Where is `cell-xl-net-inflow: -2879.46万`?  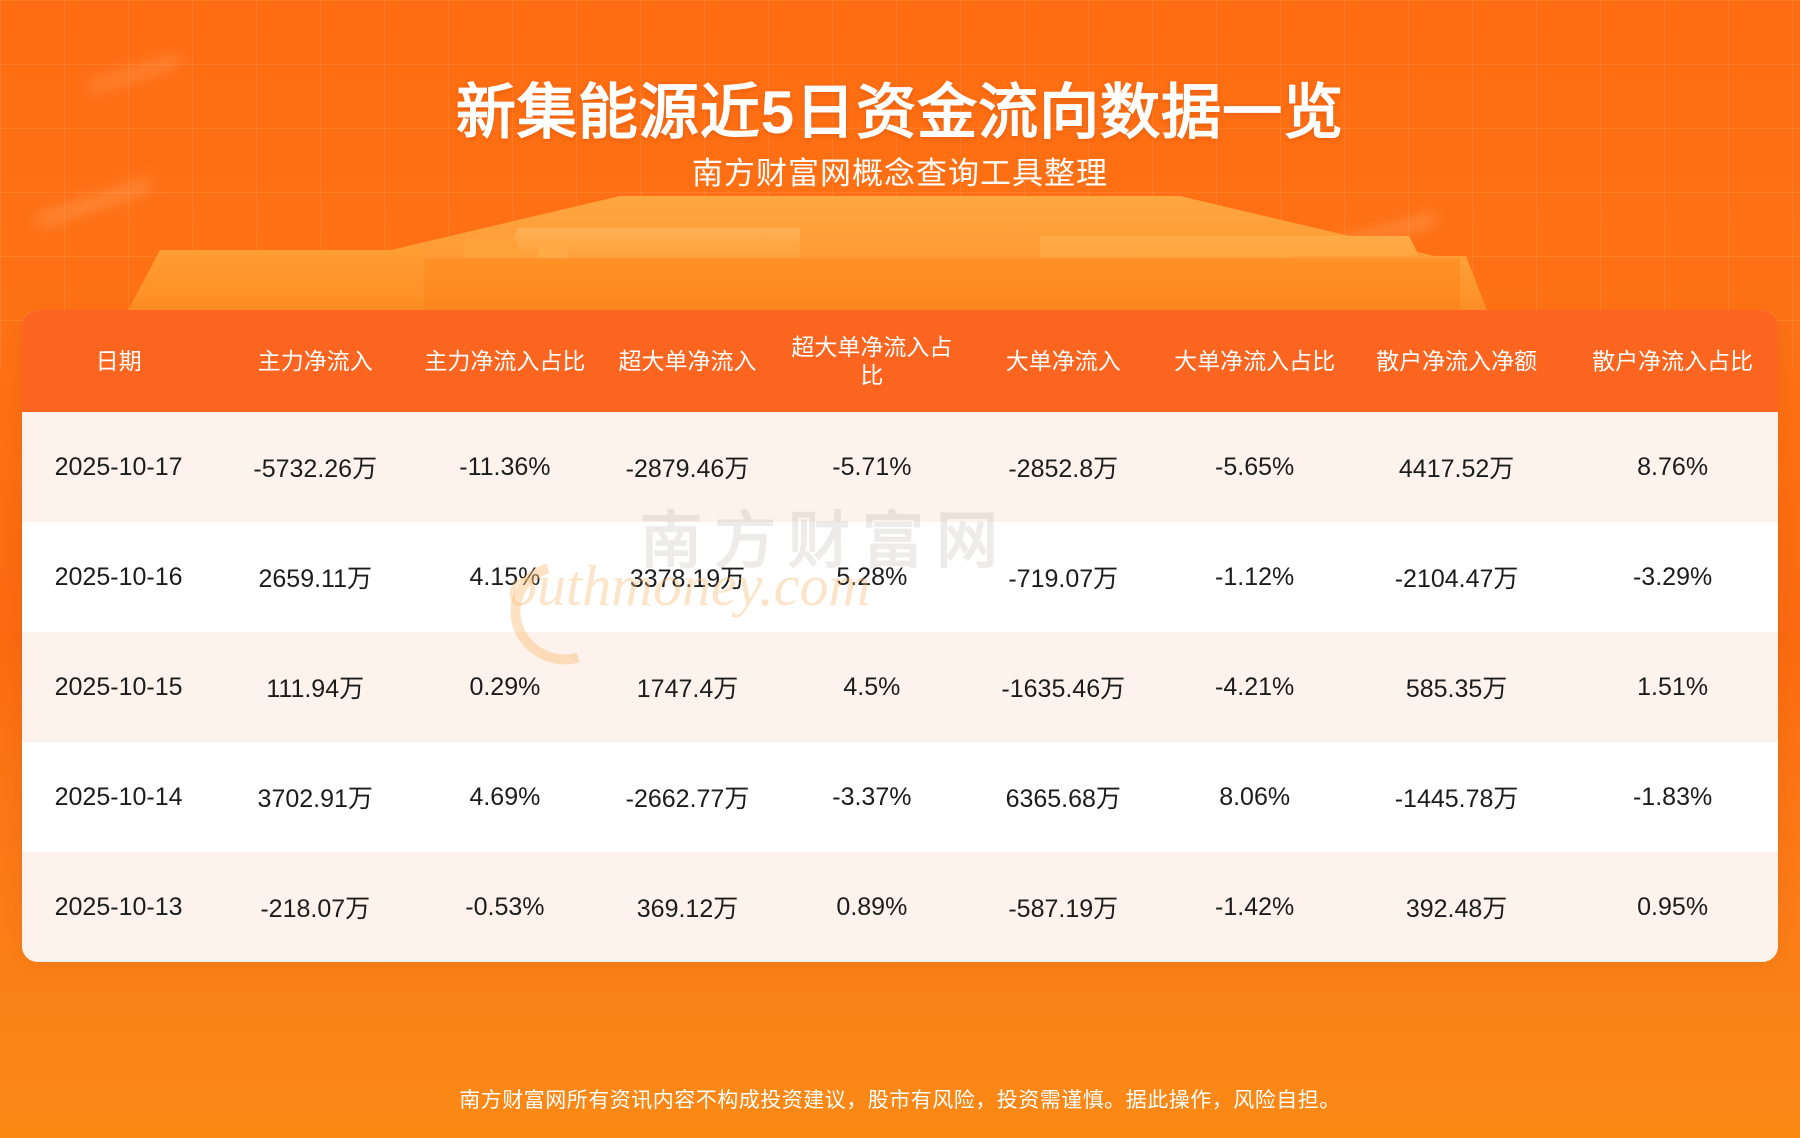
cell-xl-net-inflow: -2879.46万 is located at coordinates (687, 467).